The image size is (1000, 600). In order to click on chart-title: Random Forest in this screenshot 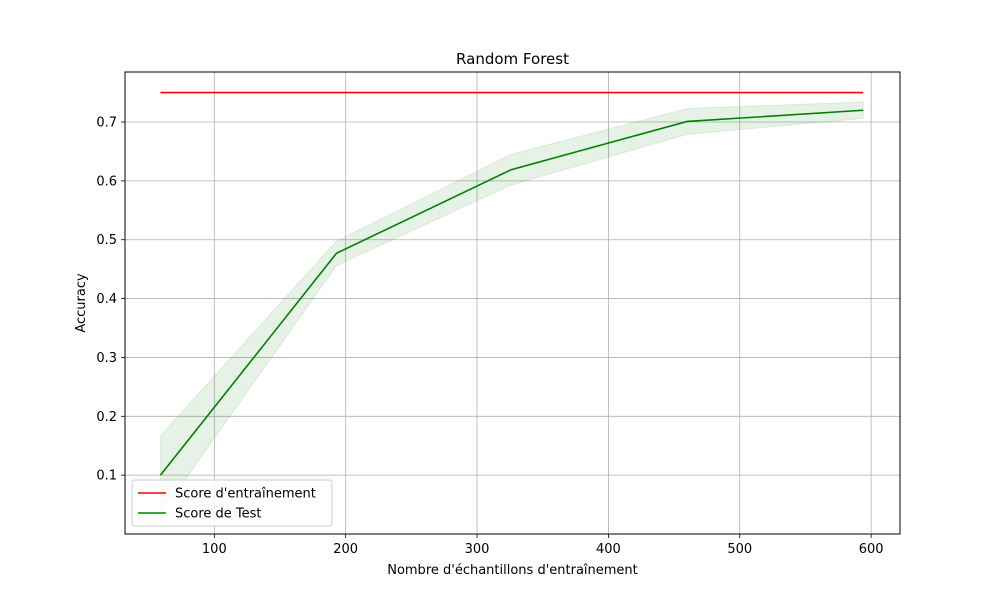, I will do `click(512, 59)`.